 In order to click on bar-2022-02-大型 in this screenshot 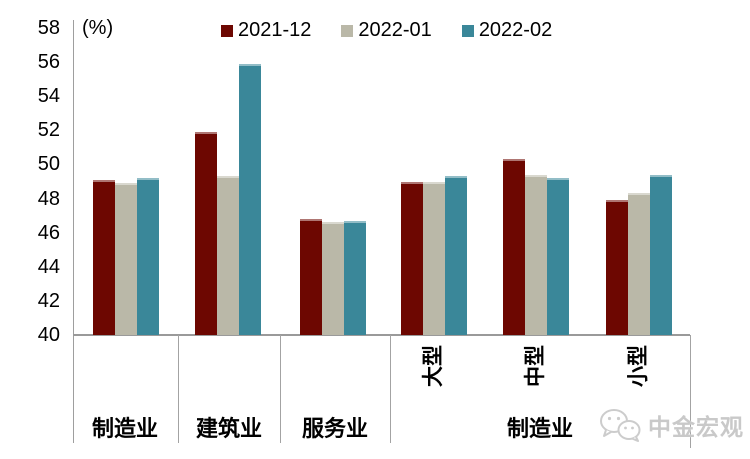, I will do `click(456, 255)`.